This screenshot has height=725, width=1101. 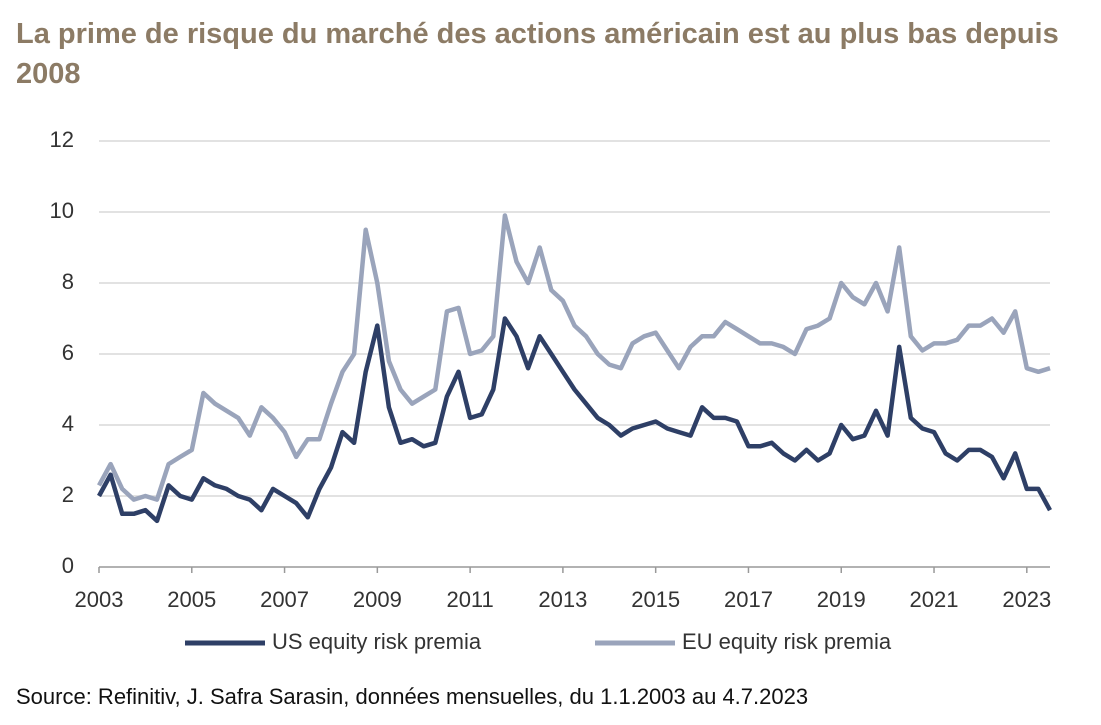 I want to click on legend-label: US equity risk premia, so click(x=377, y=641).